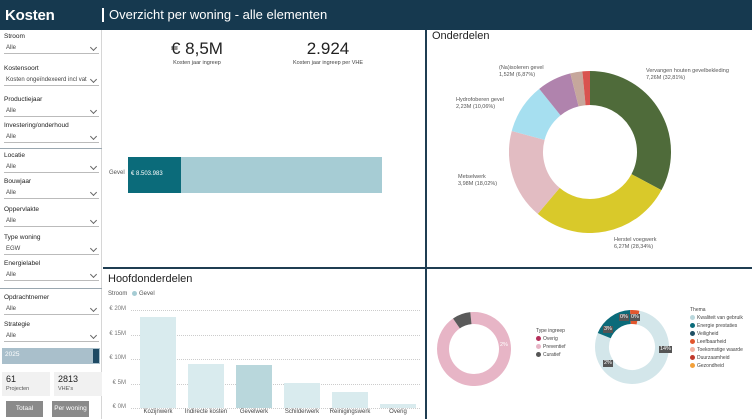 Image resolution: width=752 pixels, height=419 pixels. I want to click on bar-indirecte-kosten, so click(206, 385).